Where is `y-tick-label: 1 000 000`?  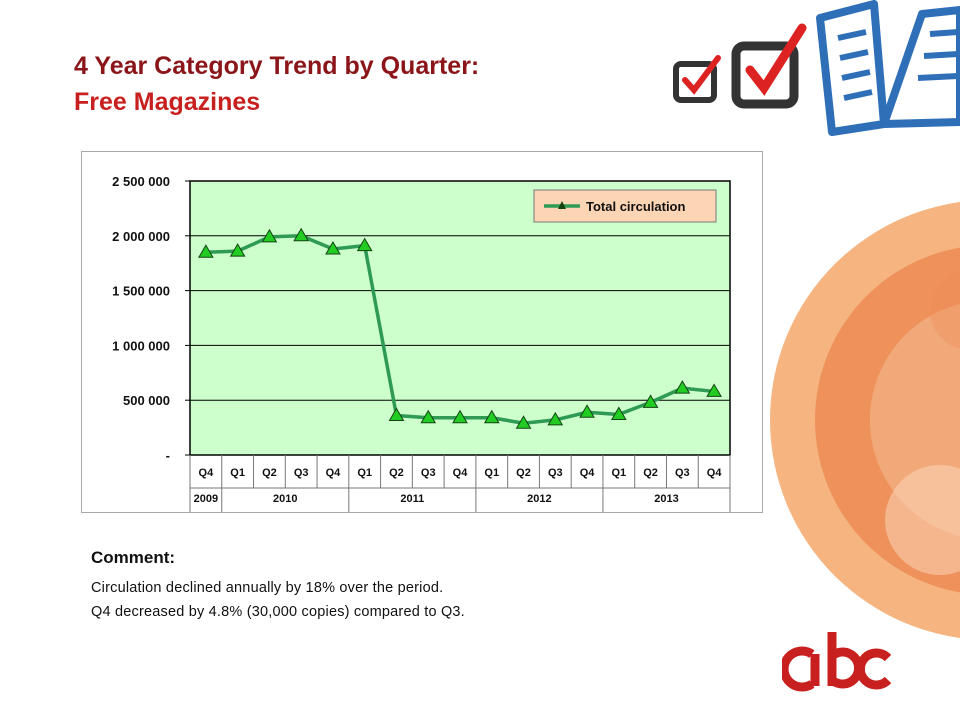
y-tick-label: 1 000 000 is located at coordinates (141, 345).